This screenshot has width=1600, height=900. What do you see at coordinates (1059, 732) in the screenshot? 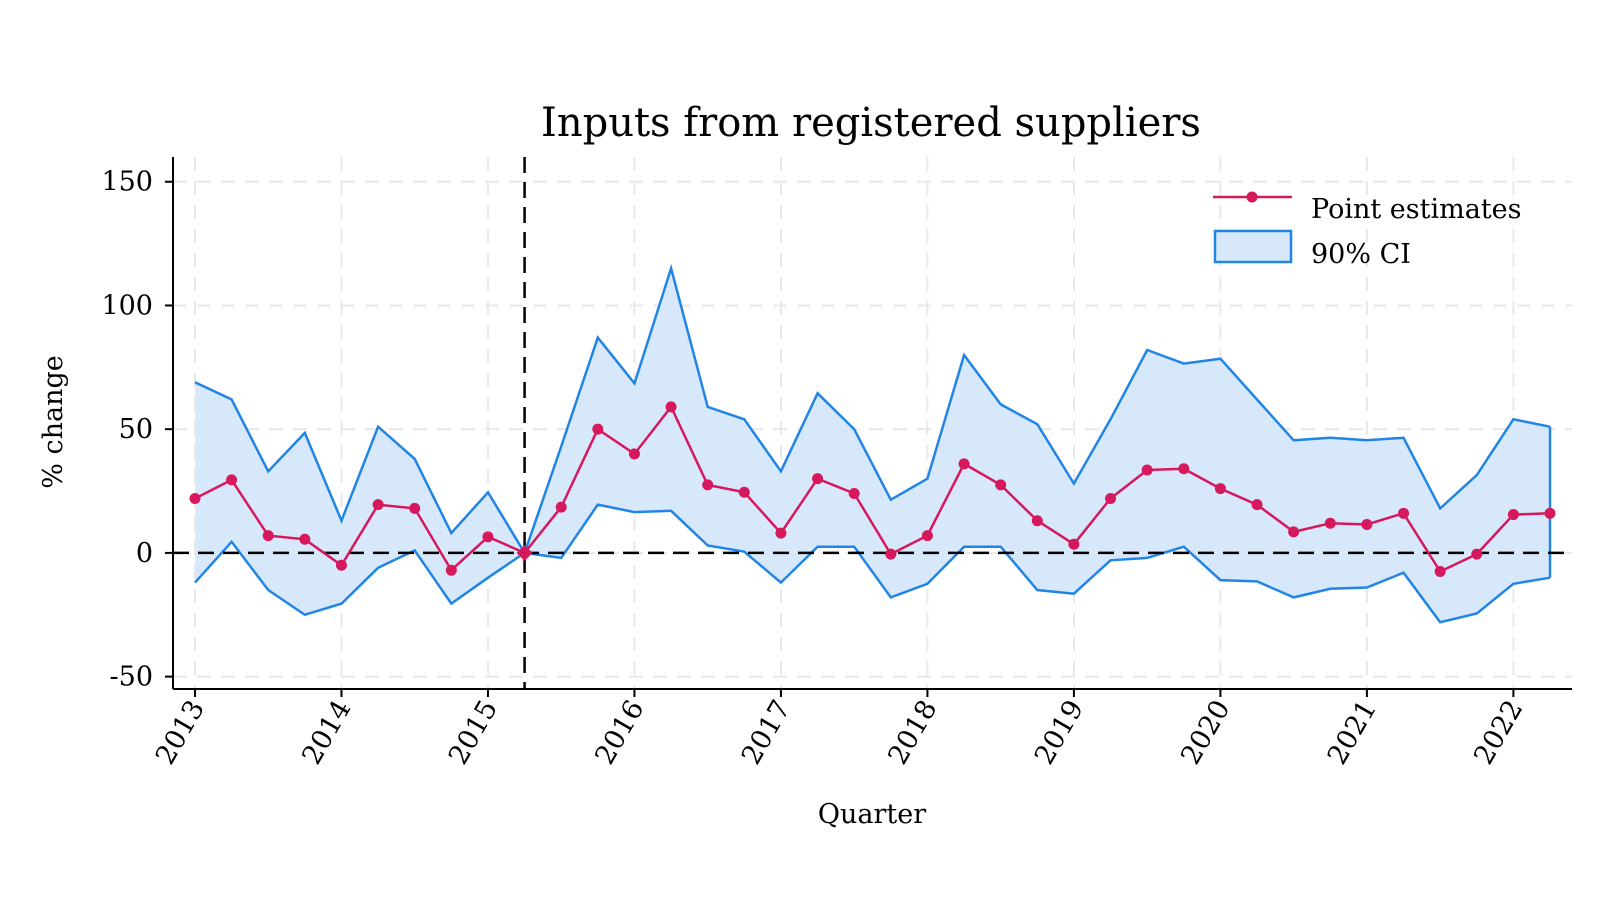
I see `x-tick-label: 2019` at bounding box center [1059, 732].